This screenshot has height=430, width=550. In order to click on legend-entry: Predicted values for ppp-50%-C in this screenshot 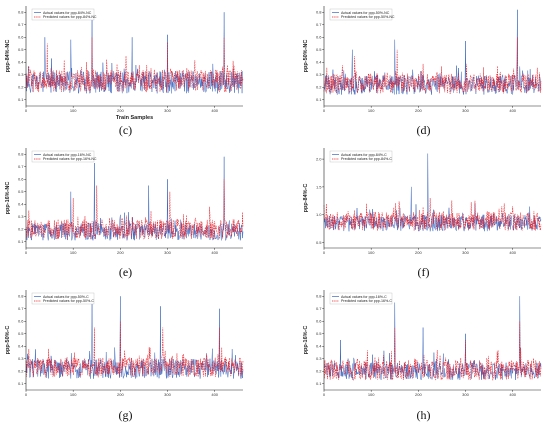, I will do `click(68, 301)`.